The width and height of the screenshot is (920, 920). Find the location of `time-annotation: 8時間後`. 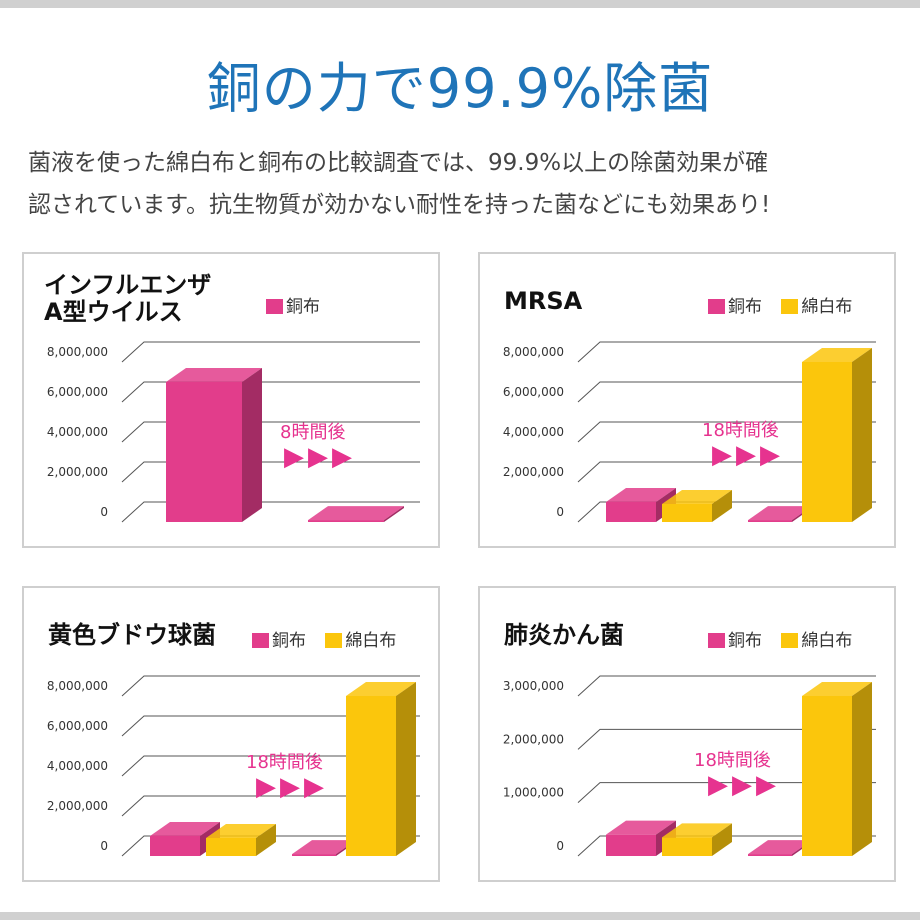

time-annotation: 8時間後 is located at coordinates (313, 432).